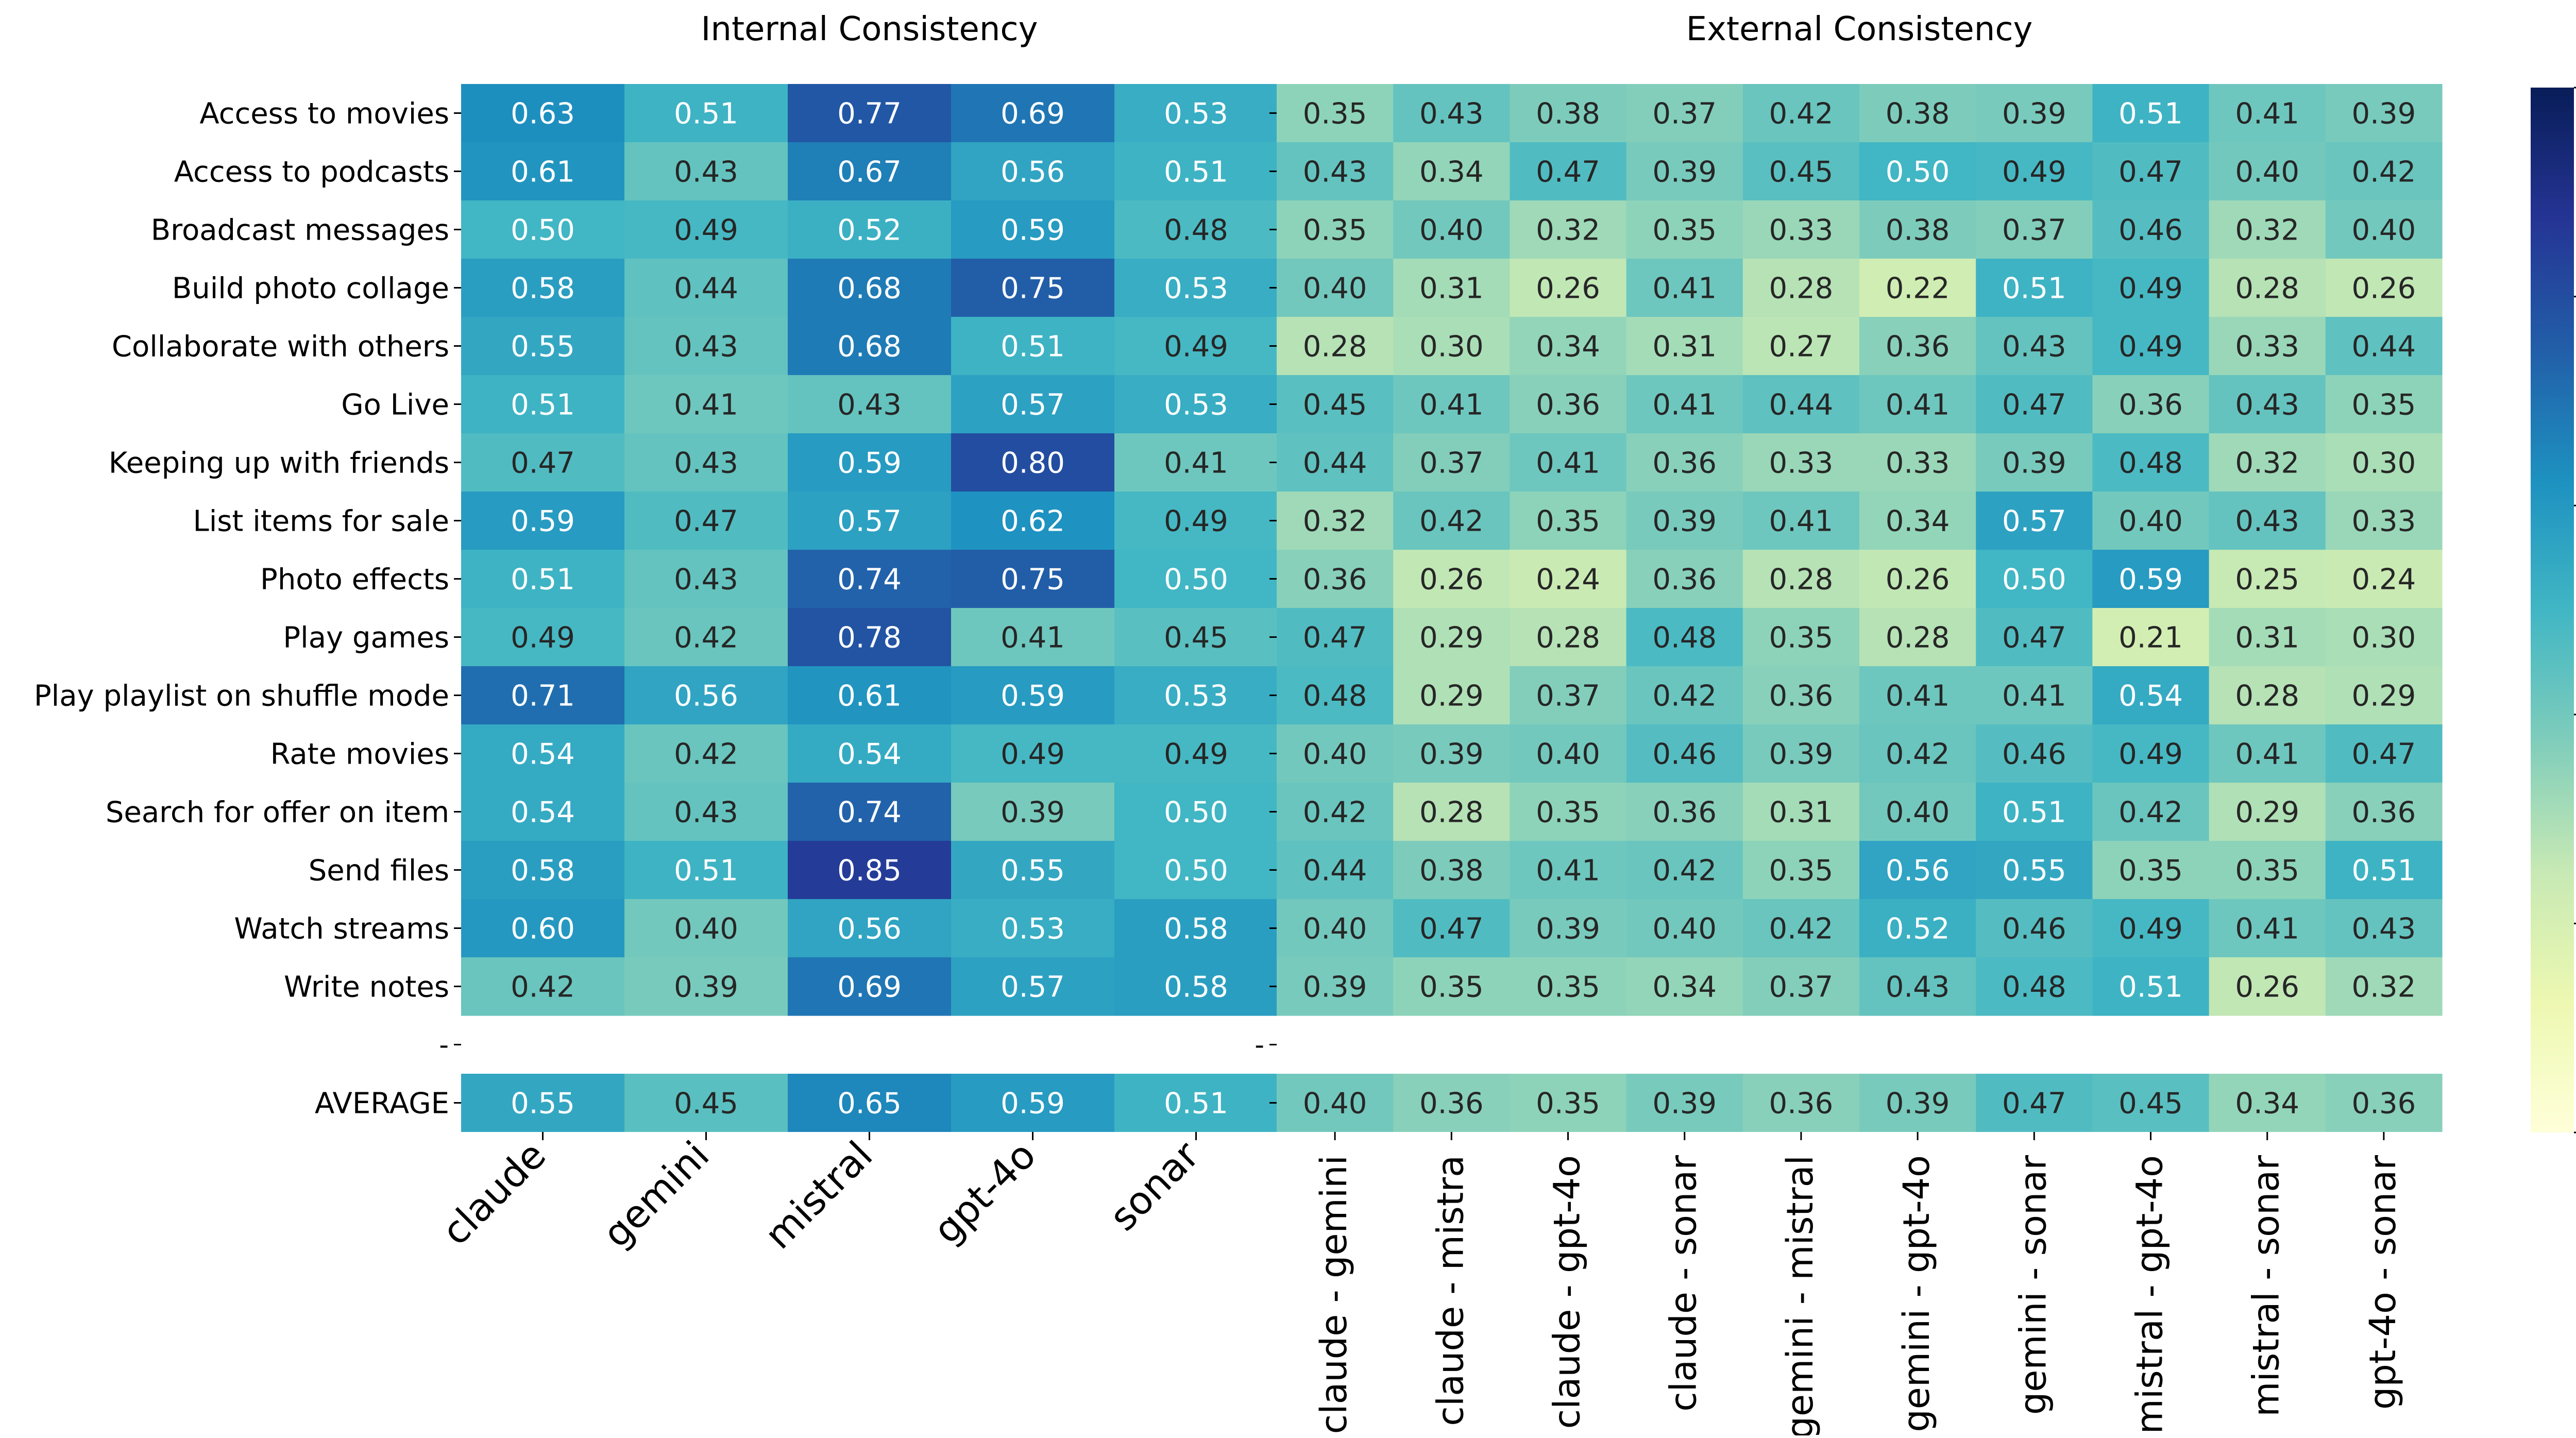 The image size is (2576, 1438). I want to click on cell-value-label: 0.25, so click(2267, 580).